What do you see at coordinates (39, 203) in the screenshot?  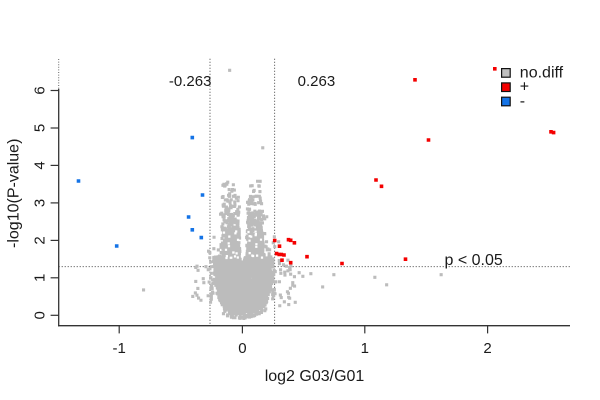 I see `svg-text: 3` at bounding box center [39, 203].